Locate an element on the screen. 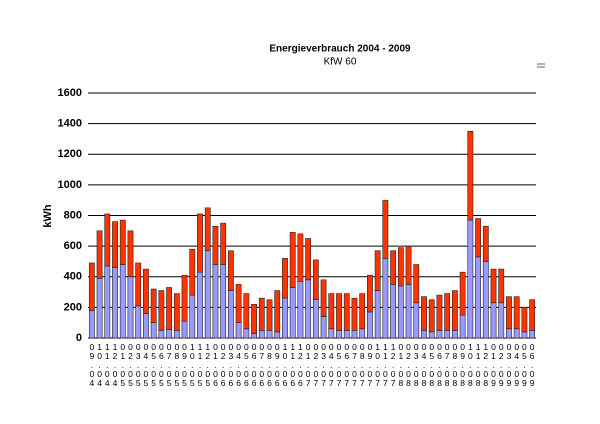 This screenshot has height=424, width=600. x-tick-label: 01.08 is located at coordinates (401, 364).